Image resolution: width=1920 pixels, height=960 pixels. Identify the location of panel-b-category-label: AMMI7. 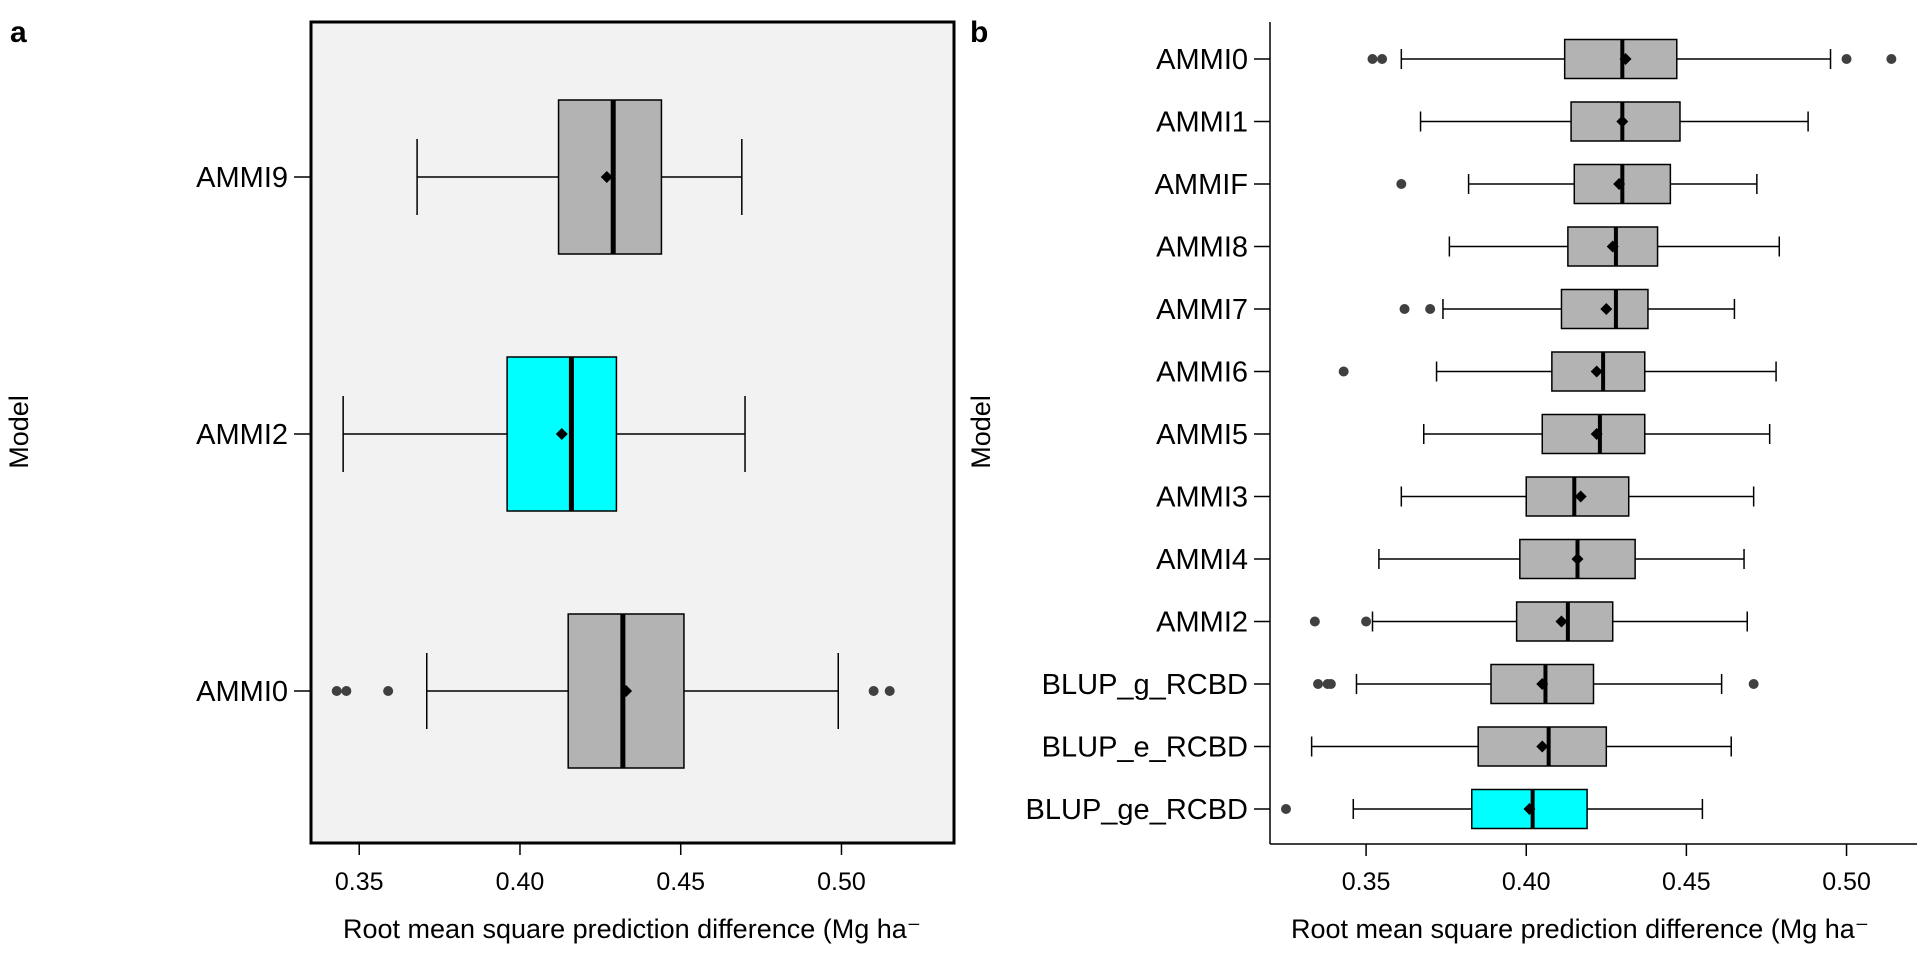
(1202, 310).